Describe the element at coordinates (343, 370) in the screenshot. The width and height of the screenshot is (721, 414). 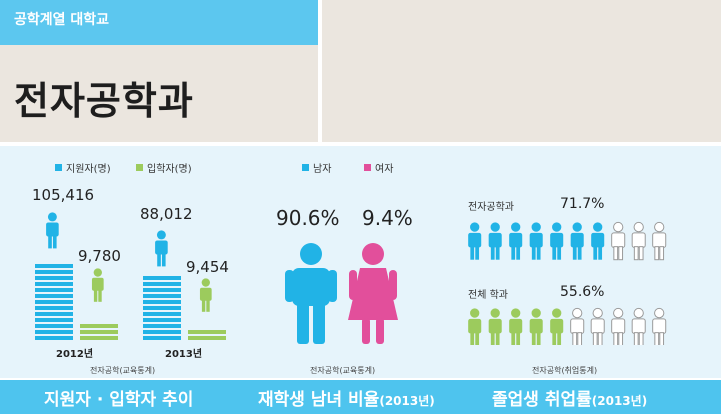
I see `source-gender: 전자공학(교육통계)` at that location.